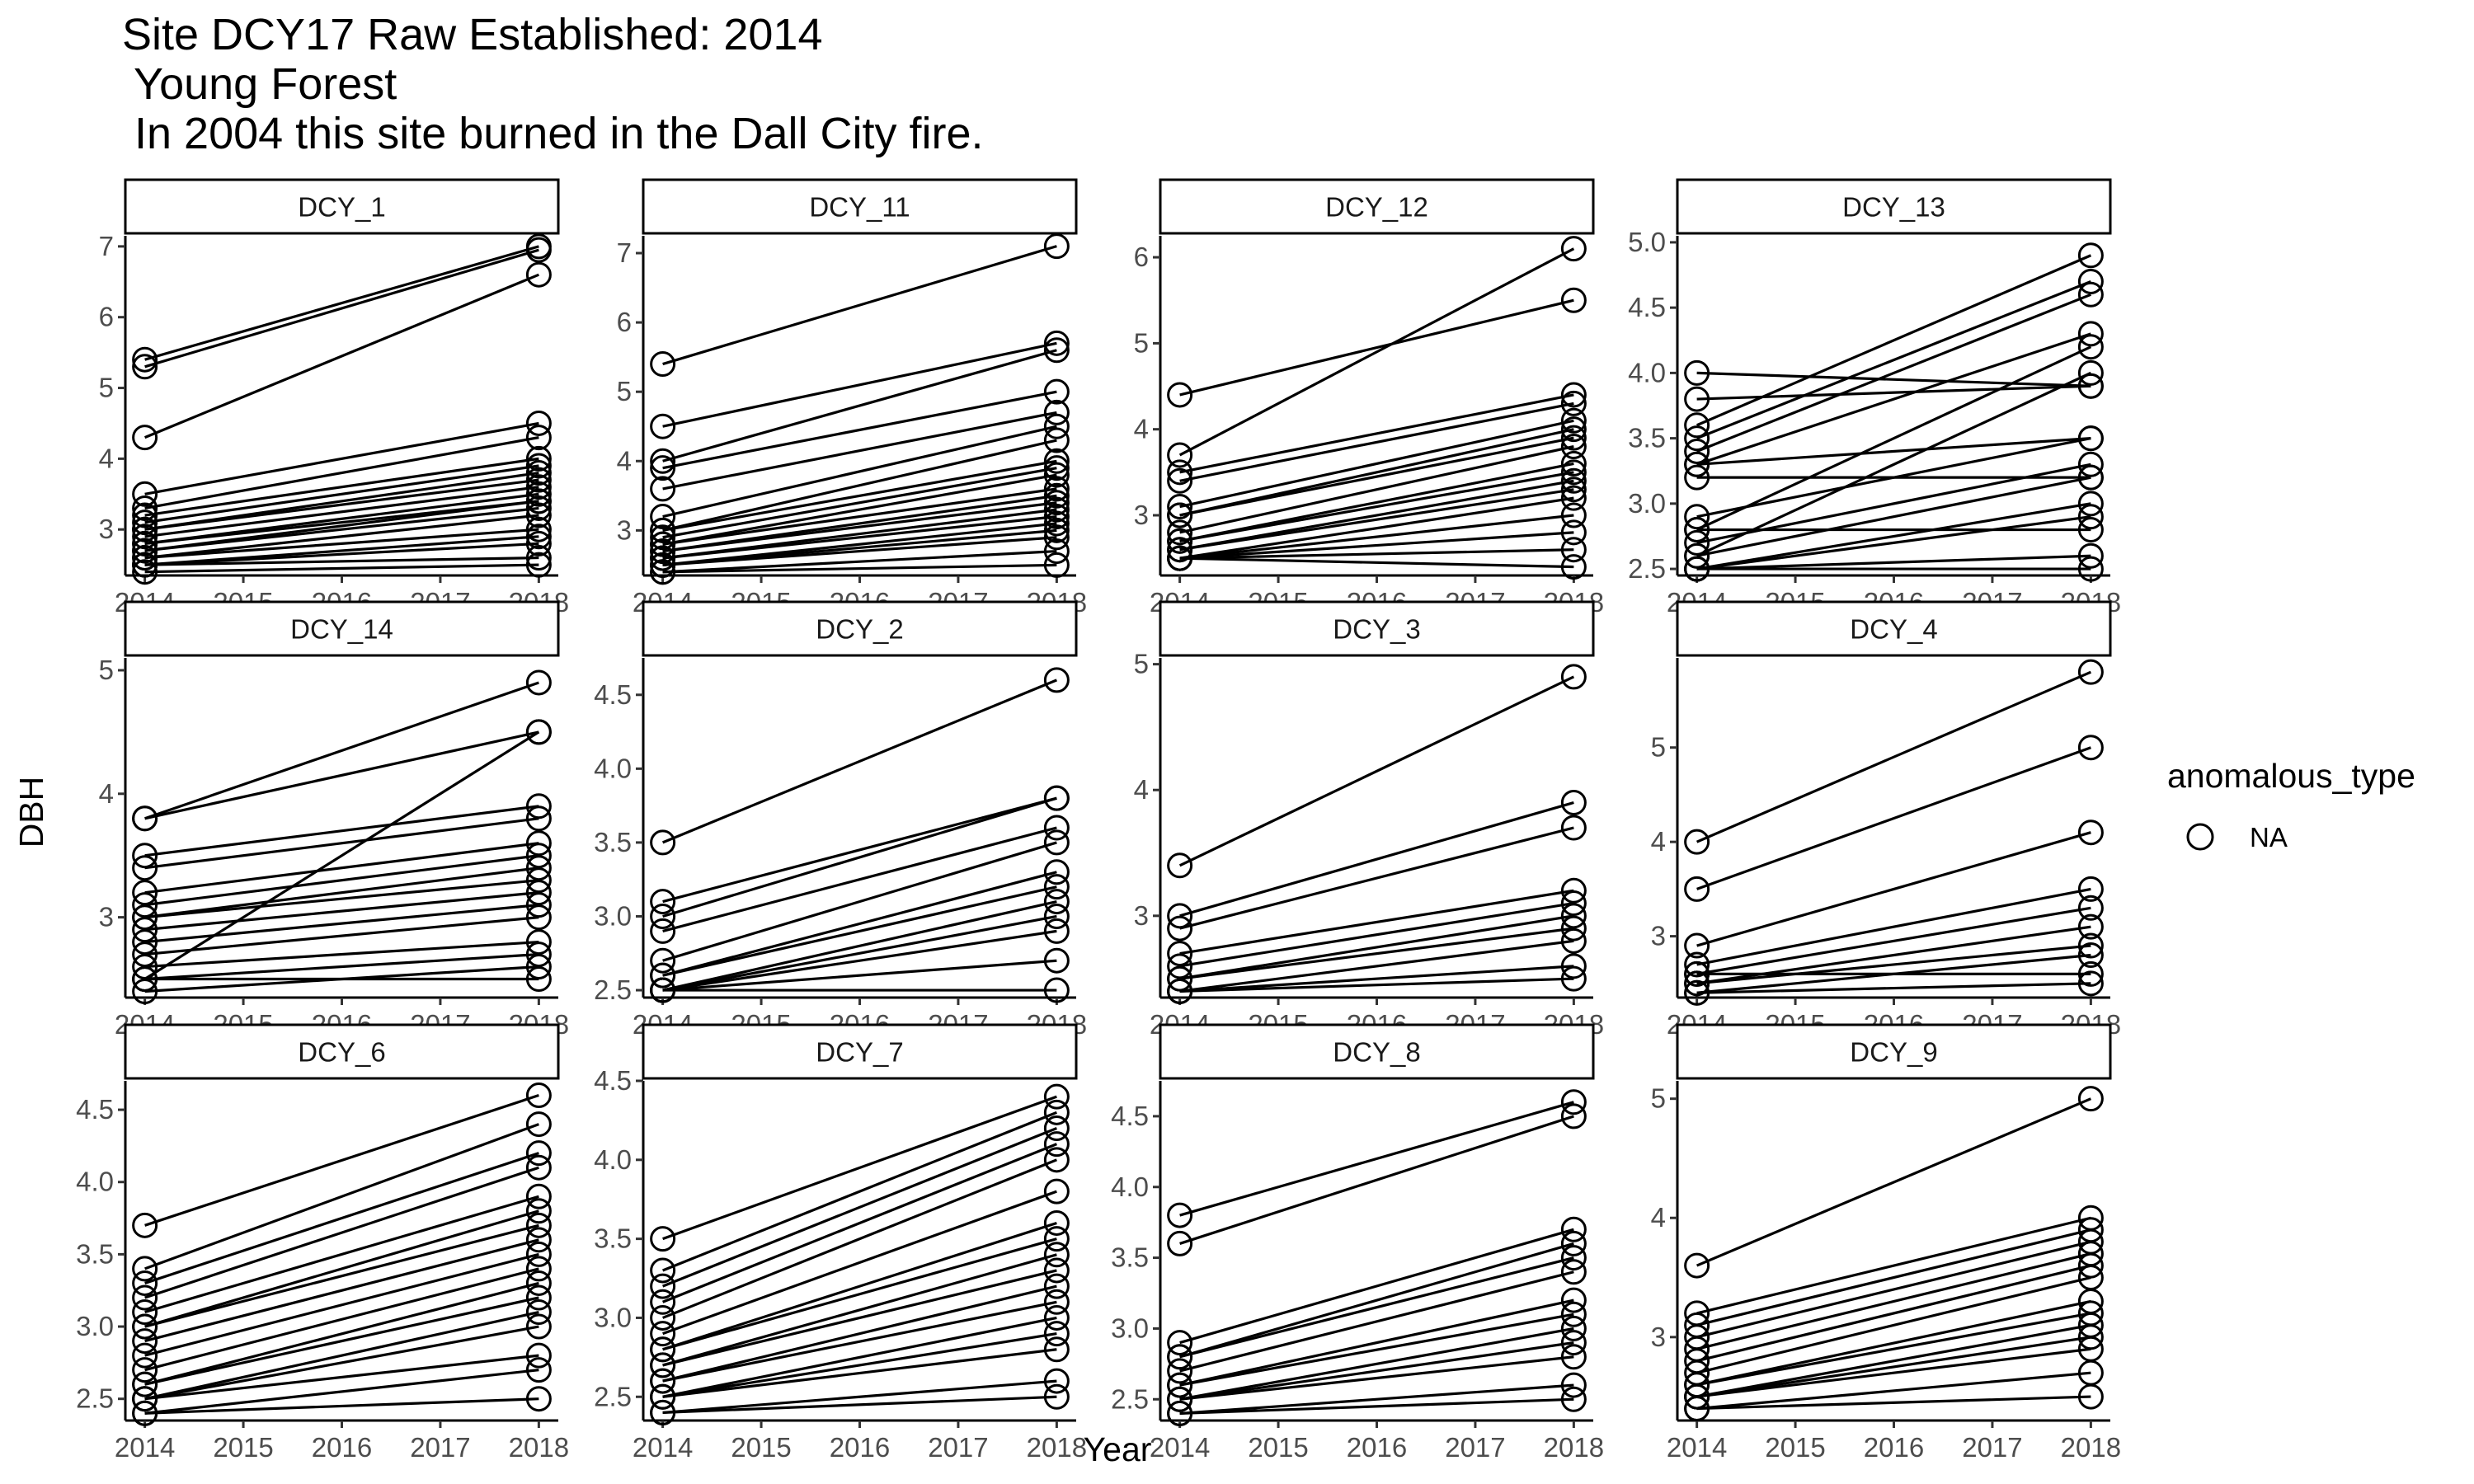 This screenshot has height=1484, width=2474. Describe the element at coordinates (106, 317) in the screenshot. I see `y-tick-label: 6` at that location.